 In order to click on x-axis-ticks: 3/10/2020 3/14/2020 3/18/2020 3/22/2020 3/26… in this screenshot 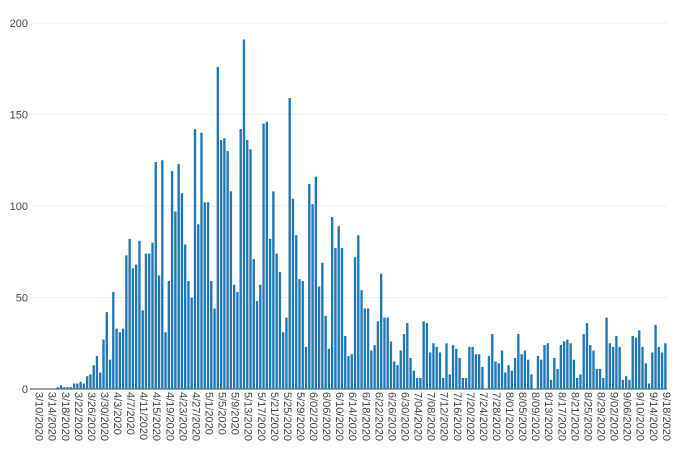, I will do `click(352, 416)`.